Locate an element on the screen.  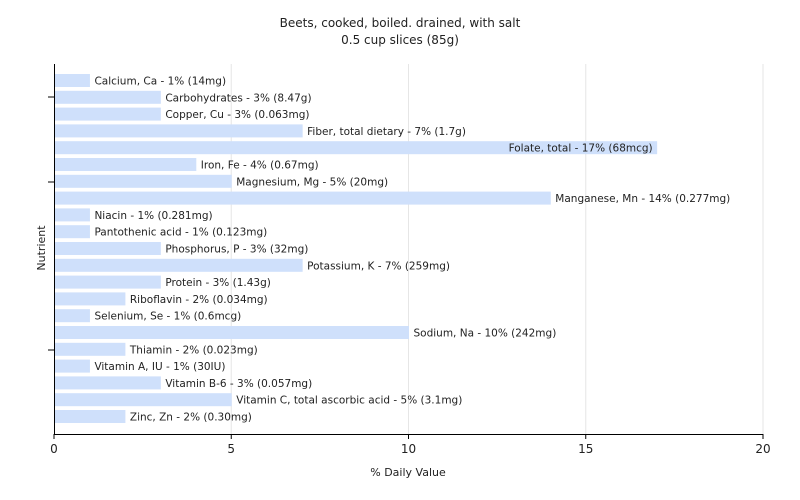
x-axis-title: % Daily Value is located at coordinates (408, 472).